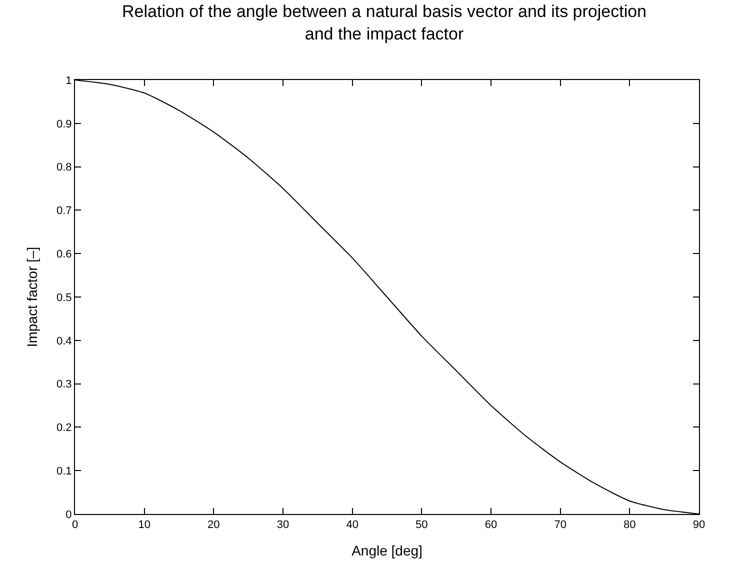 This screenshot has width=739, height=574. I want to click on y-tick-label: 0.9, so click(64, 124).